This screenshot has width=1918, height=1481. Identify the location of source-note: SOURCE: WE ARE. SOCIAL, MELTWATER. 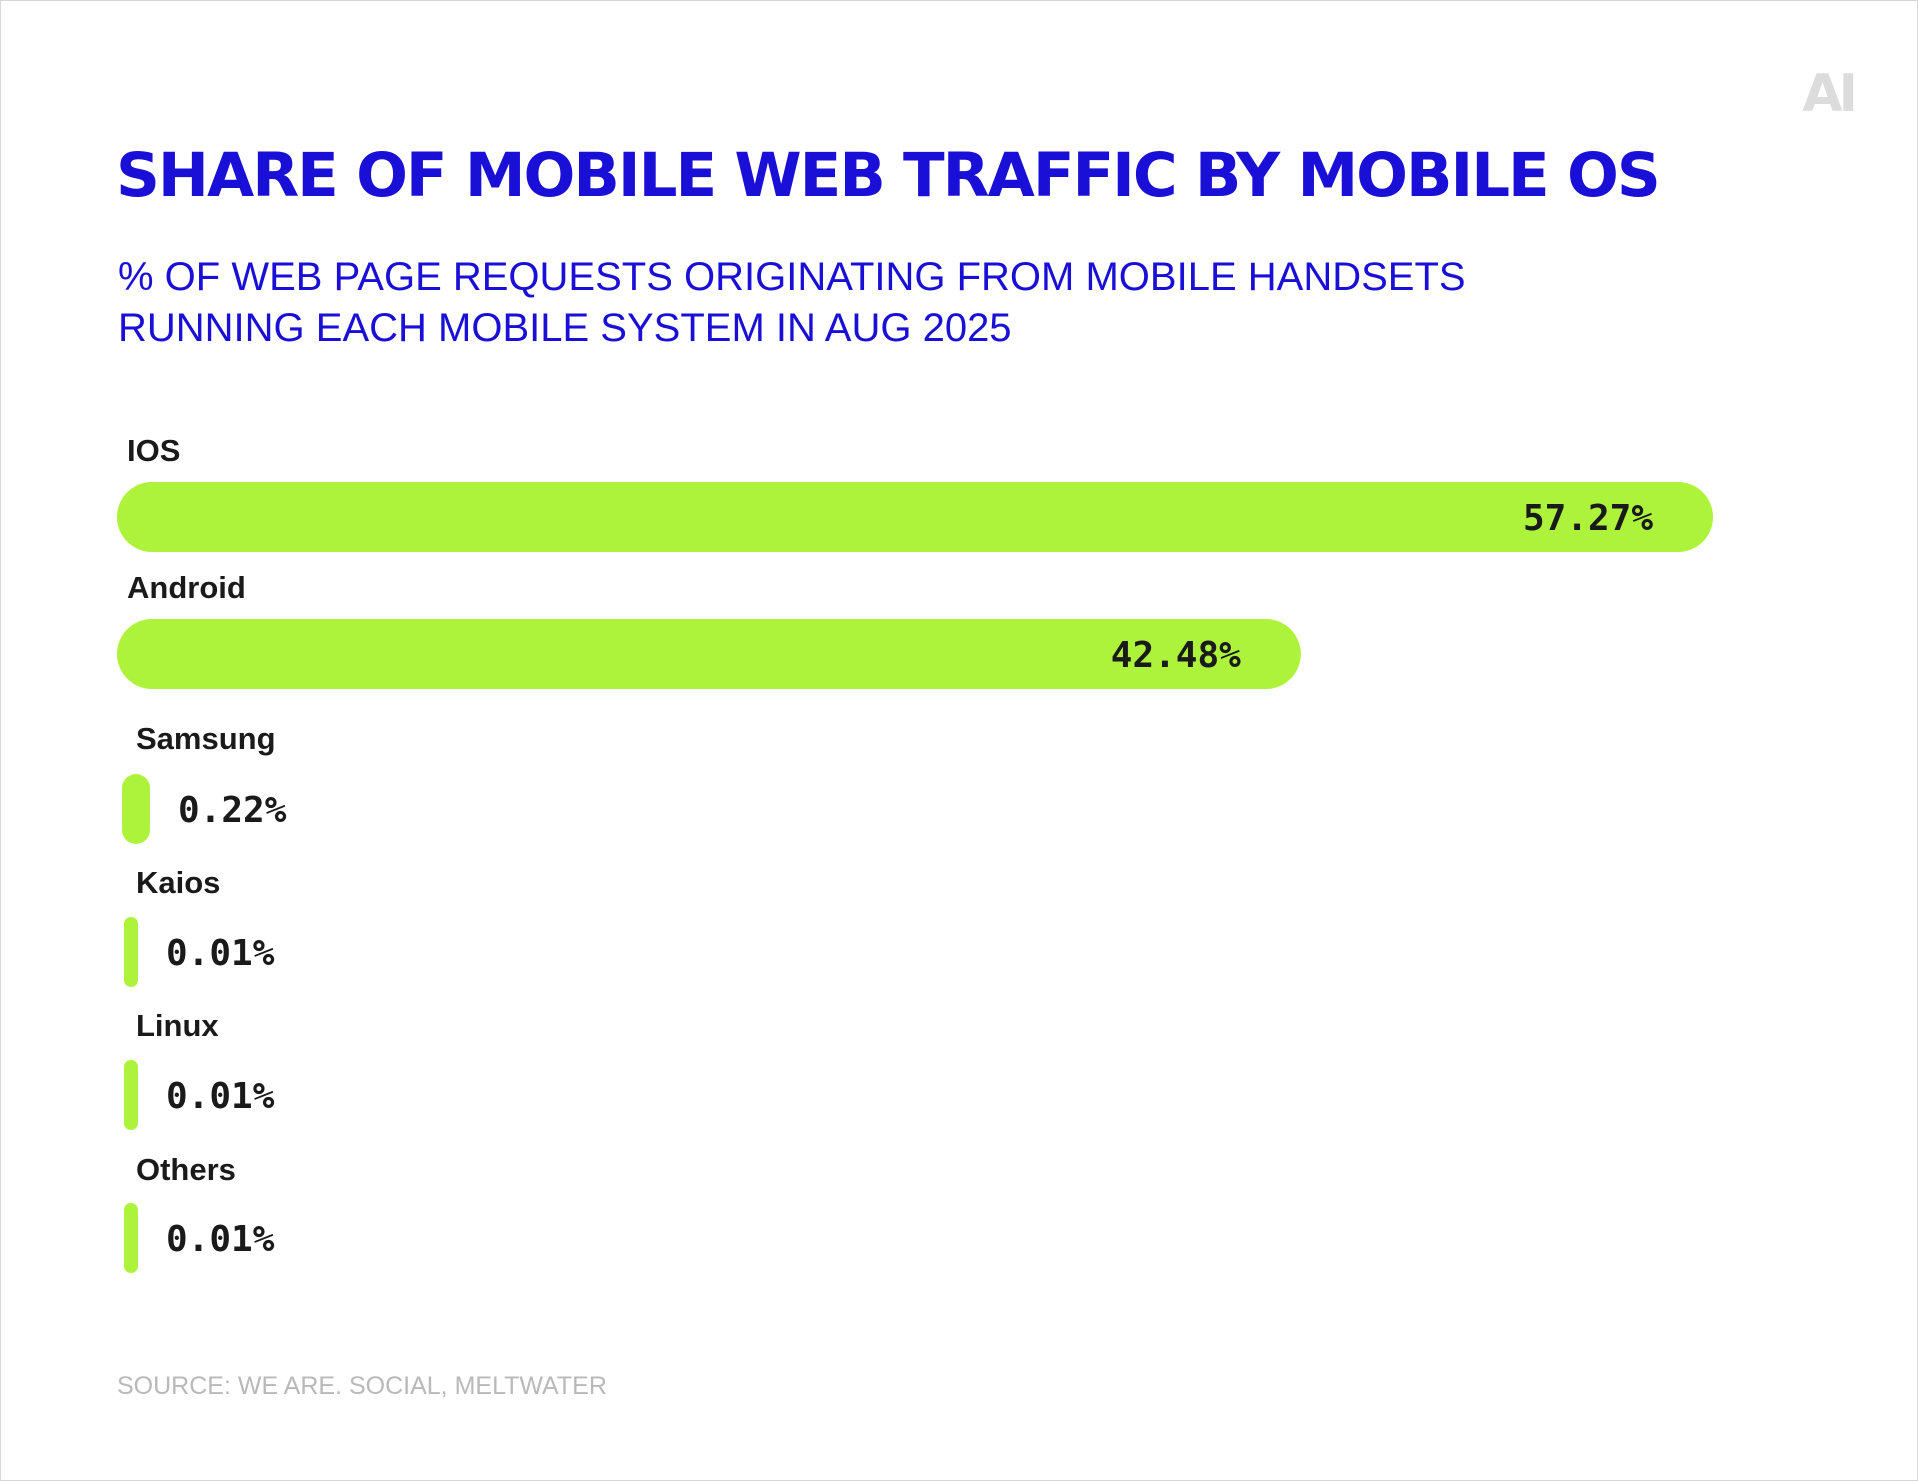
(362, 1386).